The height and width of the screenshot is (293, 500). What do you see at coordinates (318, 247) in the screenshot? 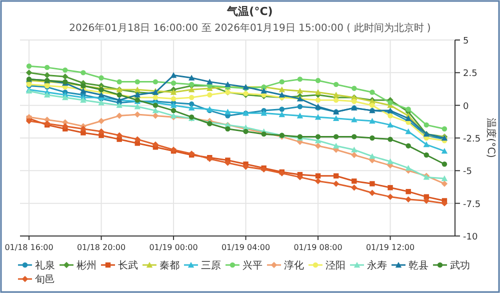
I see `x-tick-label: 01/19 08:00` at bounding box center [318, 247].